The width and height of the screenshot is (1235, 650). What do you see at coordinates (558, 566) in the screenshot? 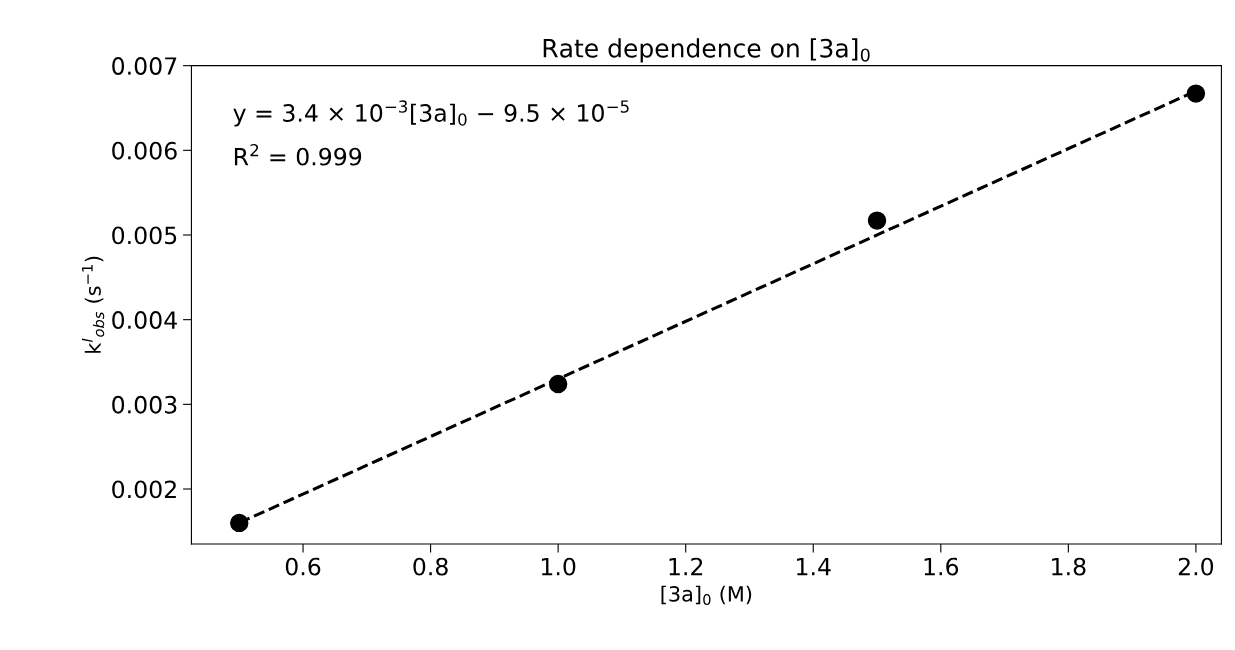
I see `x-tick-label: 1.0` at bounding box center [558, 566].